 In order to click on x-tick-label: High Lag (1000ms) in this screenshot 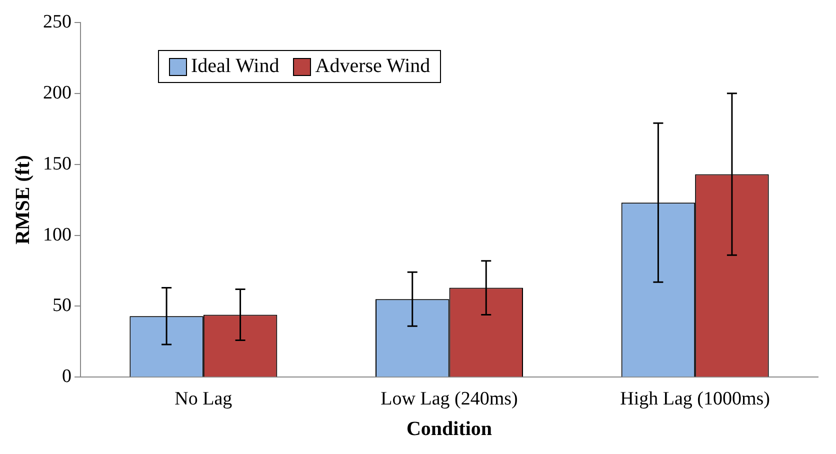, I will do `click(695, 399)`.